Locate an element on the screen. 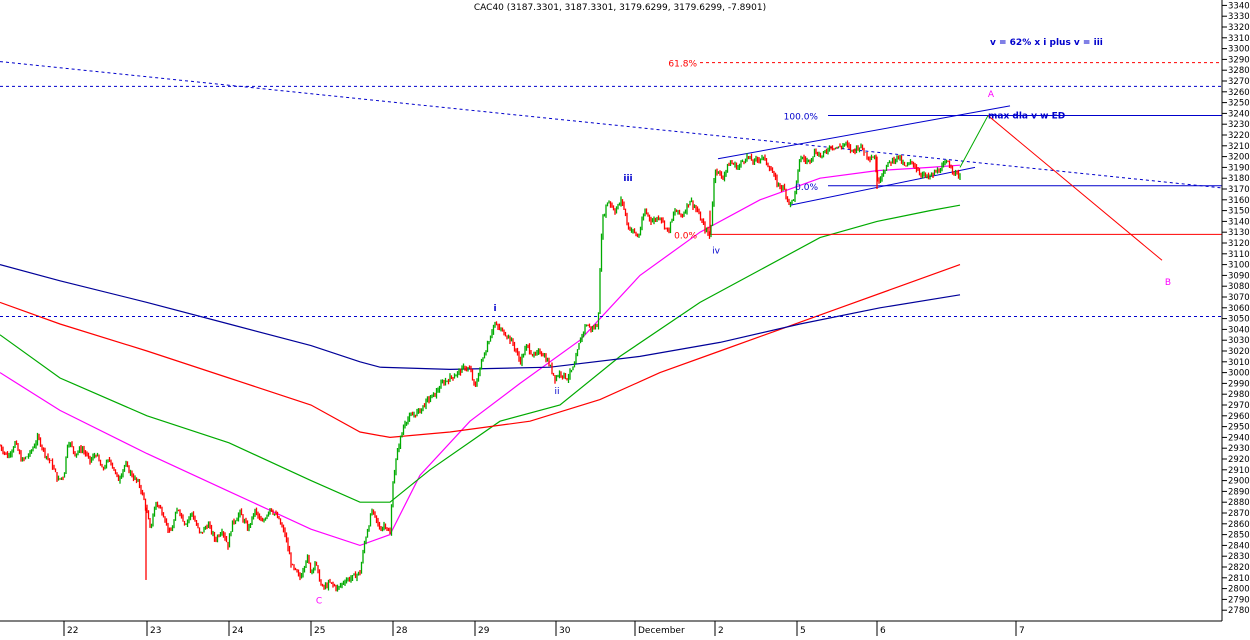 This screenshot has width=1250, height=640. y-tick-label: 3150 is located at coordinates (1239, 212).